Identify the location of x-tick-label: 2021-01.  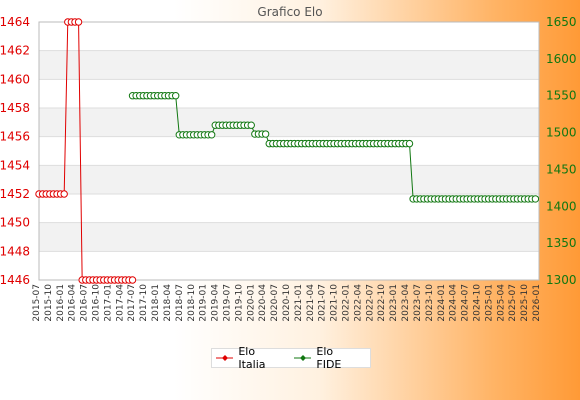
(299, 303).